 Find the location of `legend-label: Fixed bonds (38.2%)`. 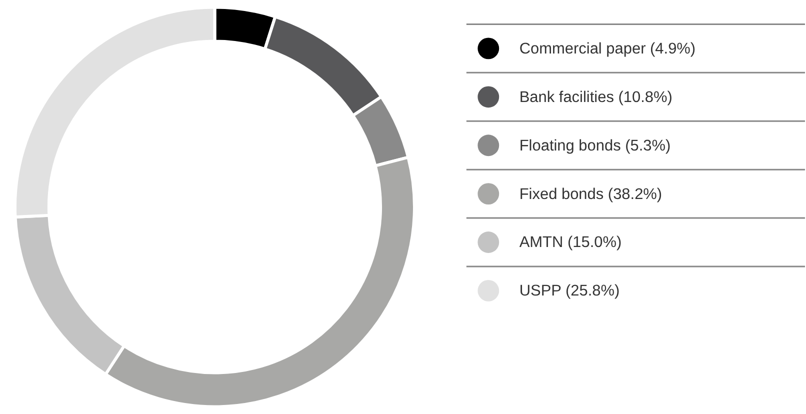

legend-label: Fixed bonds (38.2%) is located at coordinates (590, 194).